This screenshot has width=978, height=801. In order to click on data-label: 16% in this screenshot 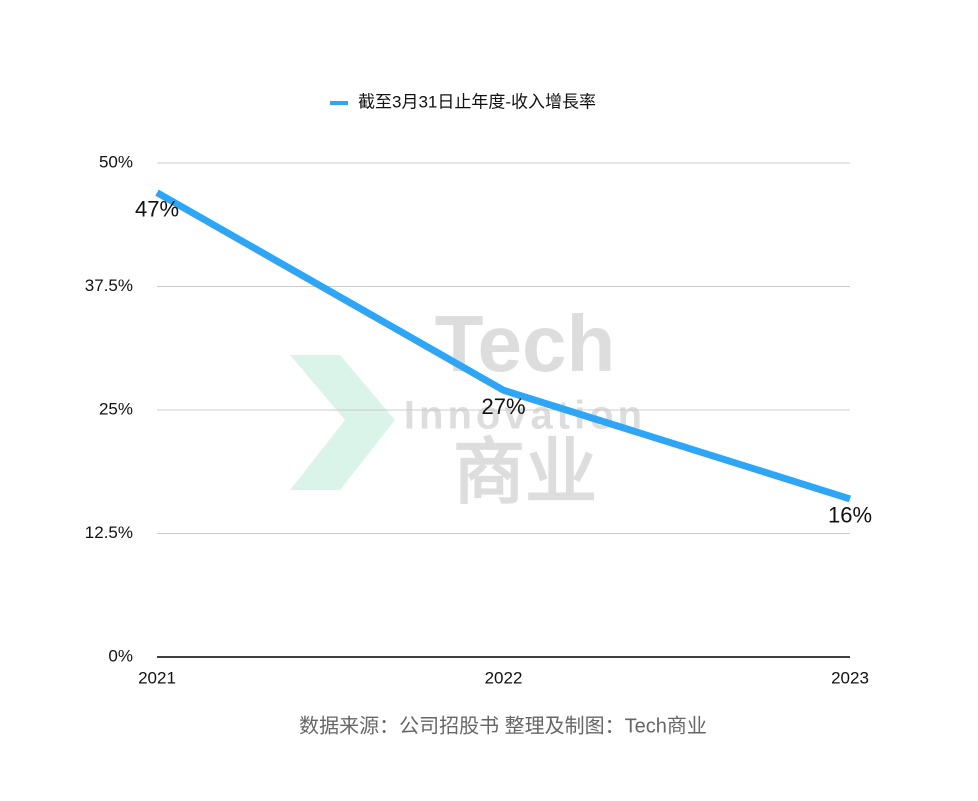, I will do `click(850, 515)`.